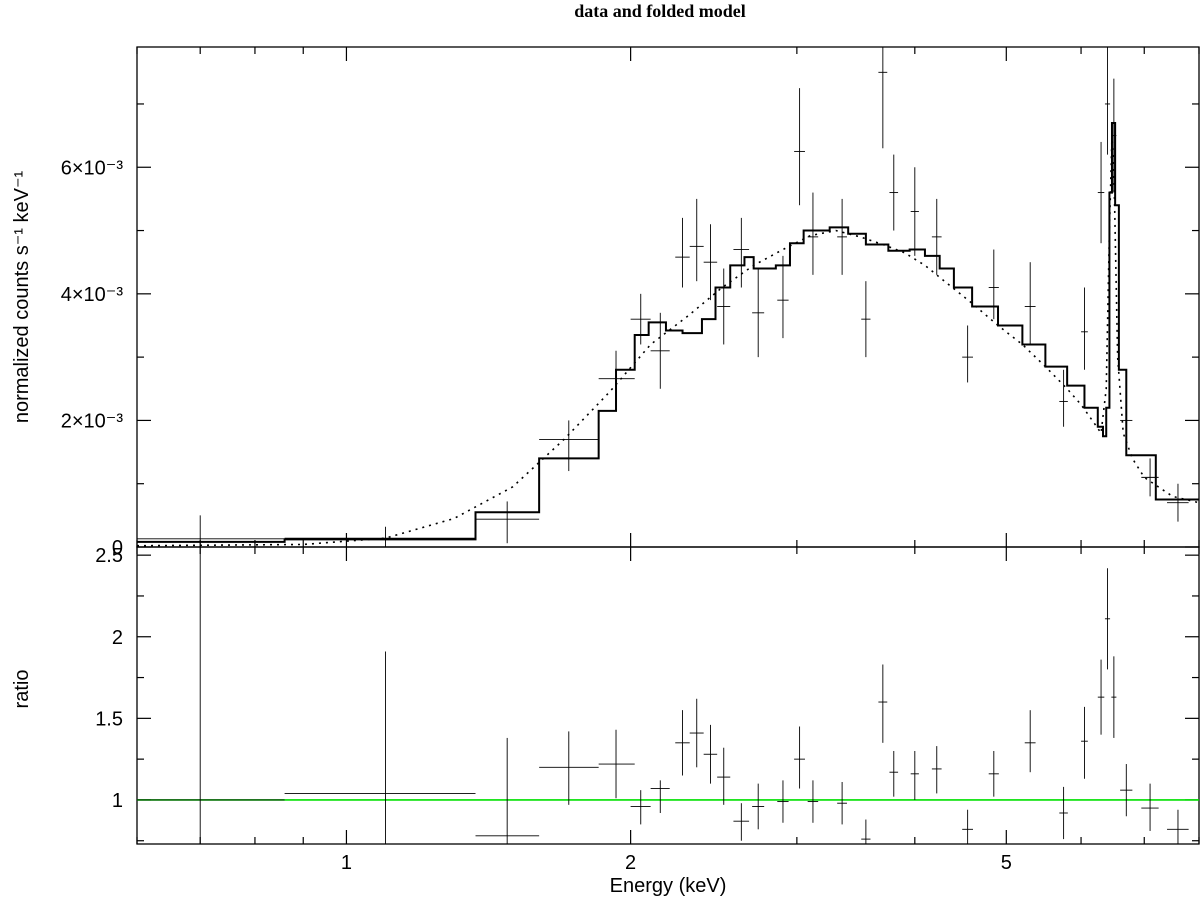 The height and width of the screenshot is (906, 1200). Describe the element at coordinates (676, 863) in the screenshot. I see `x-tick-labels: 1 2 5` at that location.